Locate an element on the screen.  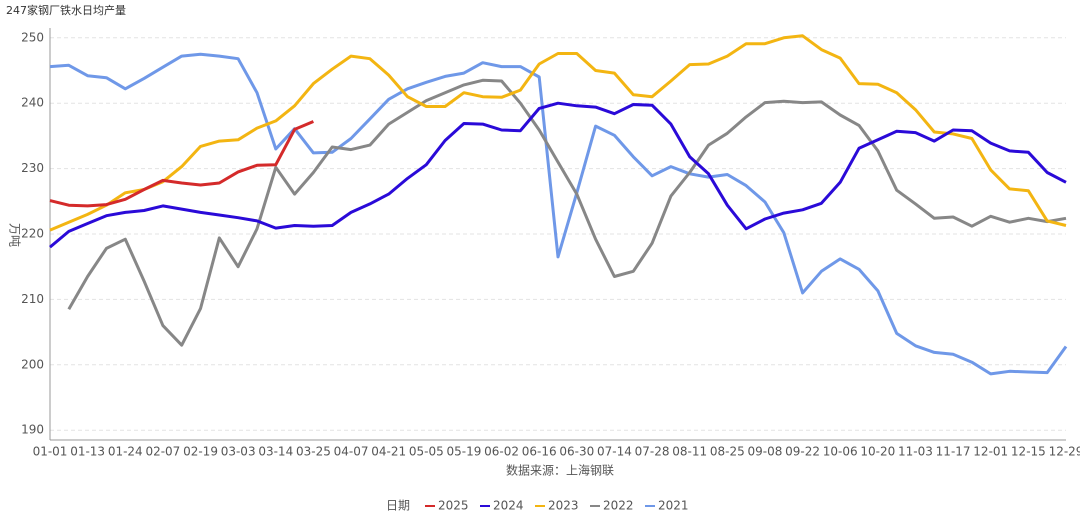
x-tick-label: 06-30 is located at coordinates (576, 452).